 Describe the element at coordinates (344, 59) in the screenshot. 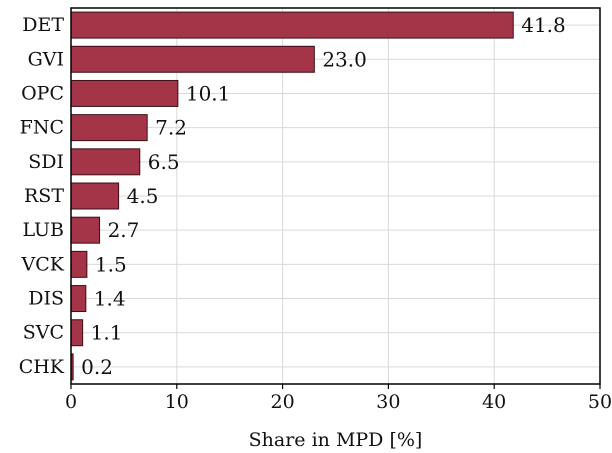

I see `value-label-gvi: 23.0` at that location.